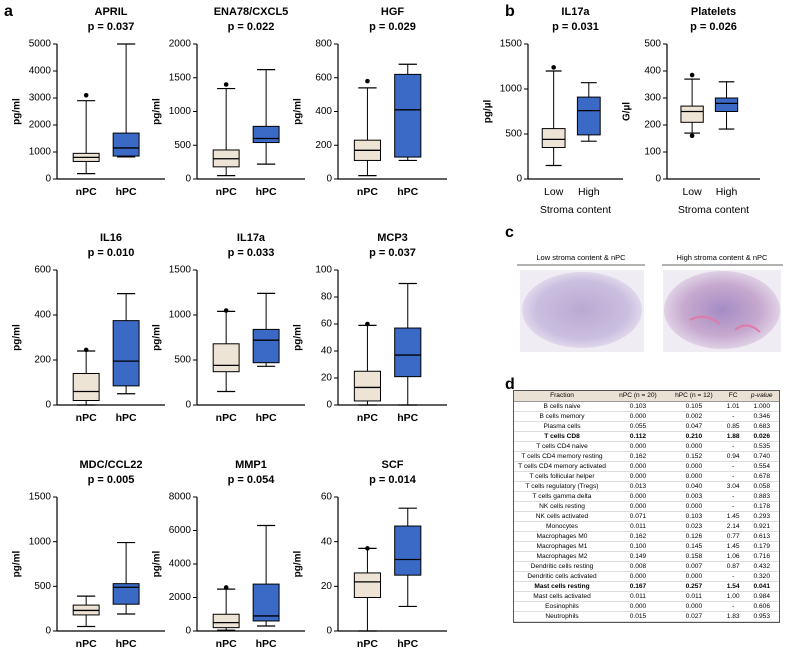 The width and height of the screenshot is (789, 660). I want to click on table-cell: 0.058, so click(761, 486).